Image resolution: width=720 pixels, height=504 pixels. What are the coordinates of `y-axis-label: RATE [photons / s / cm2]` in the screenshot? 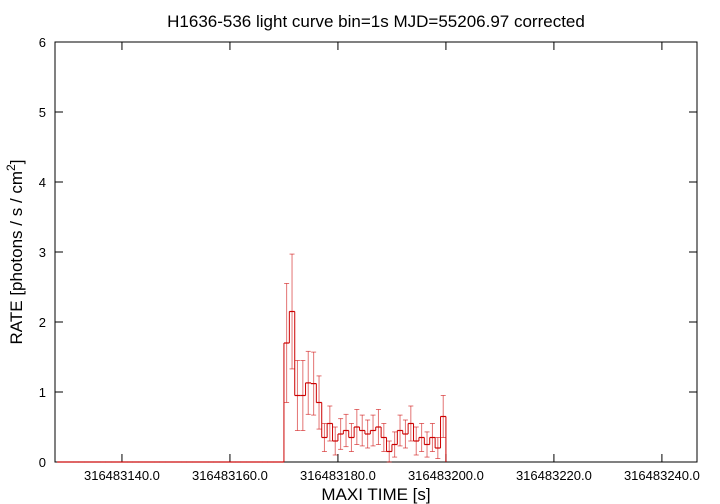 It's located at (15, 252).